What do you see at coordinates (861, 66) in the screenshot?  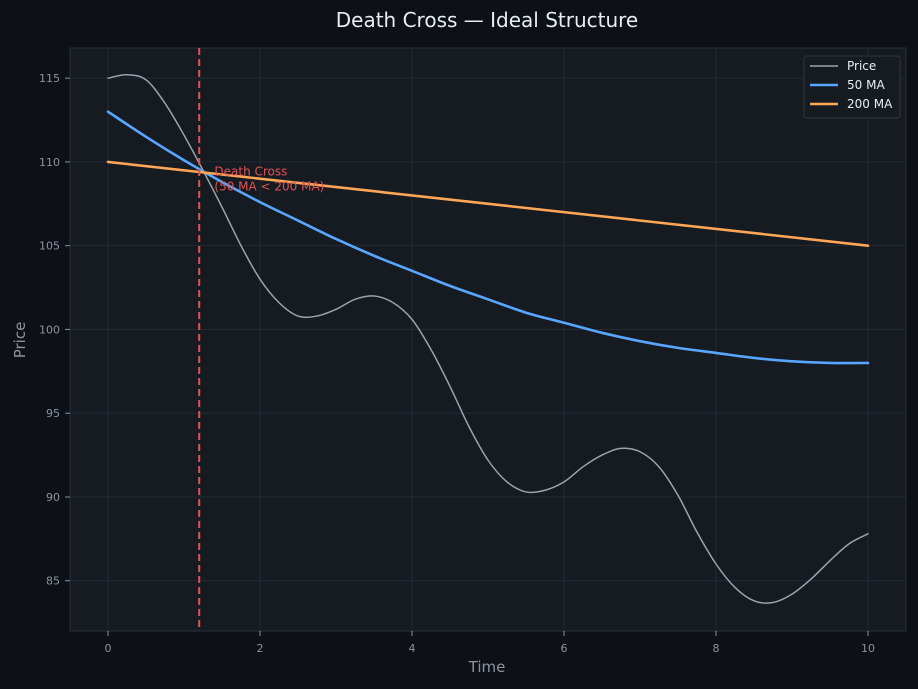 I see `legend-label-price: Price` at bounding box center [861, 66].